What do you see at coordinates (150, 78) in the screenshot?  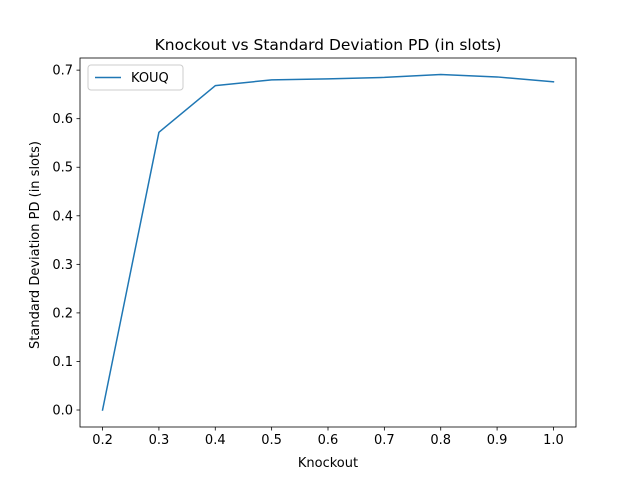 I see `legend-label: KOUQ` at bounding box center [150, 78].